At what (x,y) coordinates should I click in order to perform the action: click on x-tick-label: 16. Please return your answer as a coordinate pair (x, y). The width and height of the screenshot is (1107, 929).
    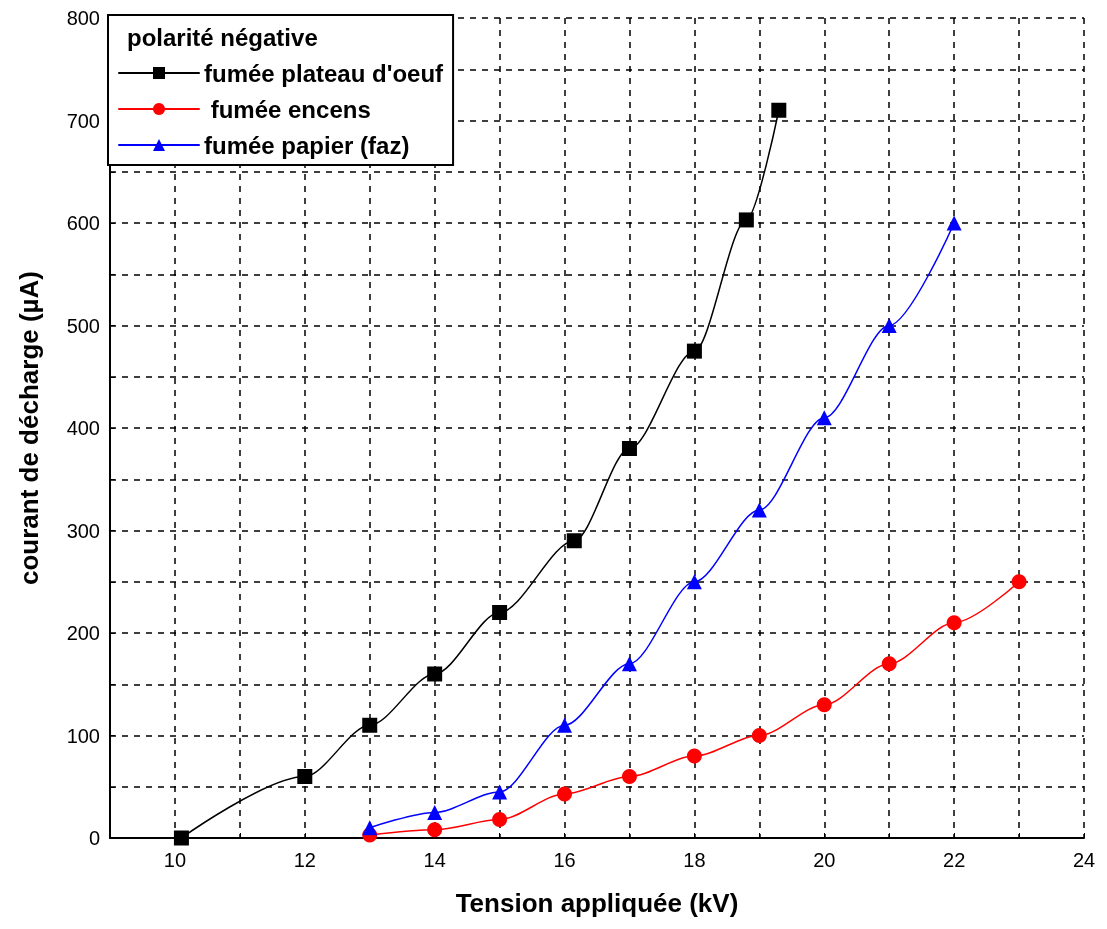
    Looking at the image, I should click on (564, 860).